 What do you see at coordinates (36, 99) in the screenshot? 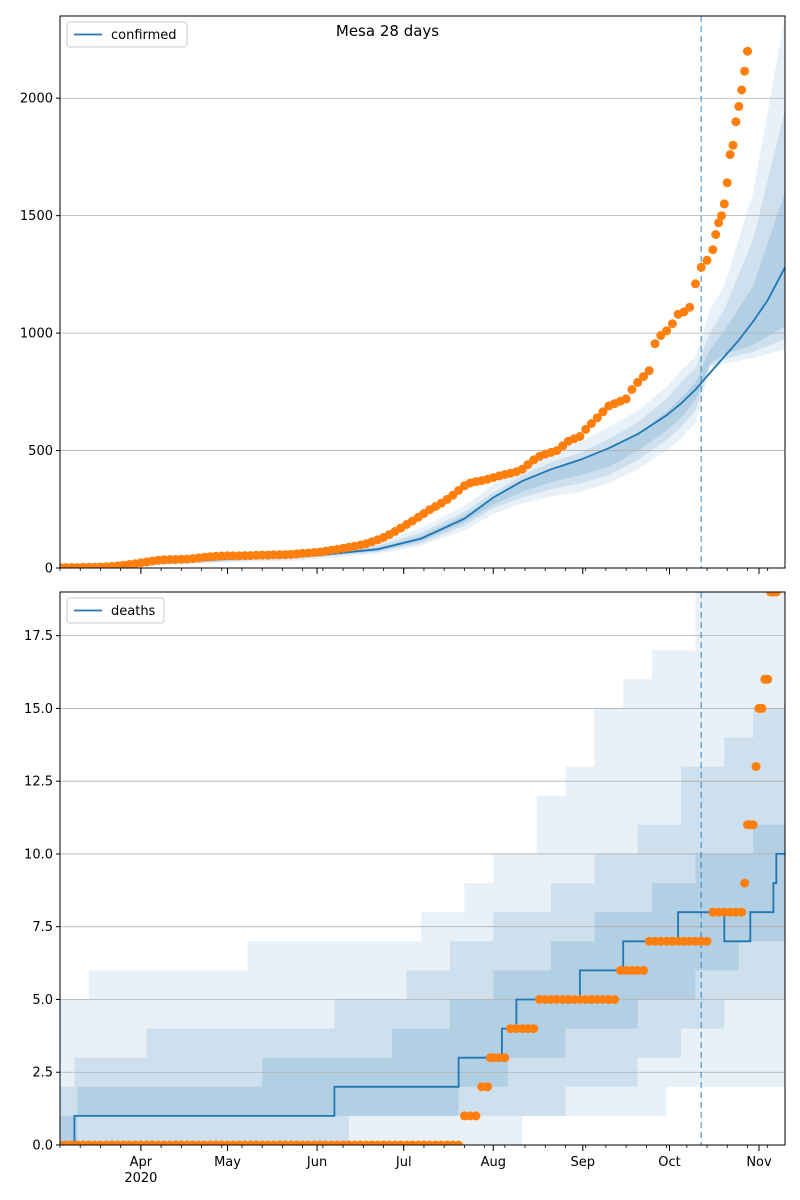
I see `y-tick-label: 2000` at bounding box center [36, 99].